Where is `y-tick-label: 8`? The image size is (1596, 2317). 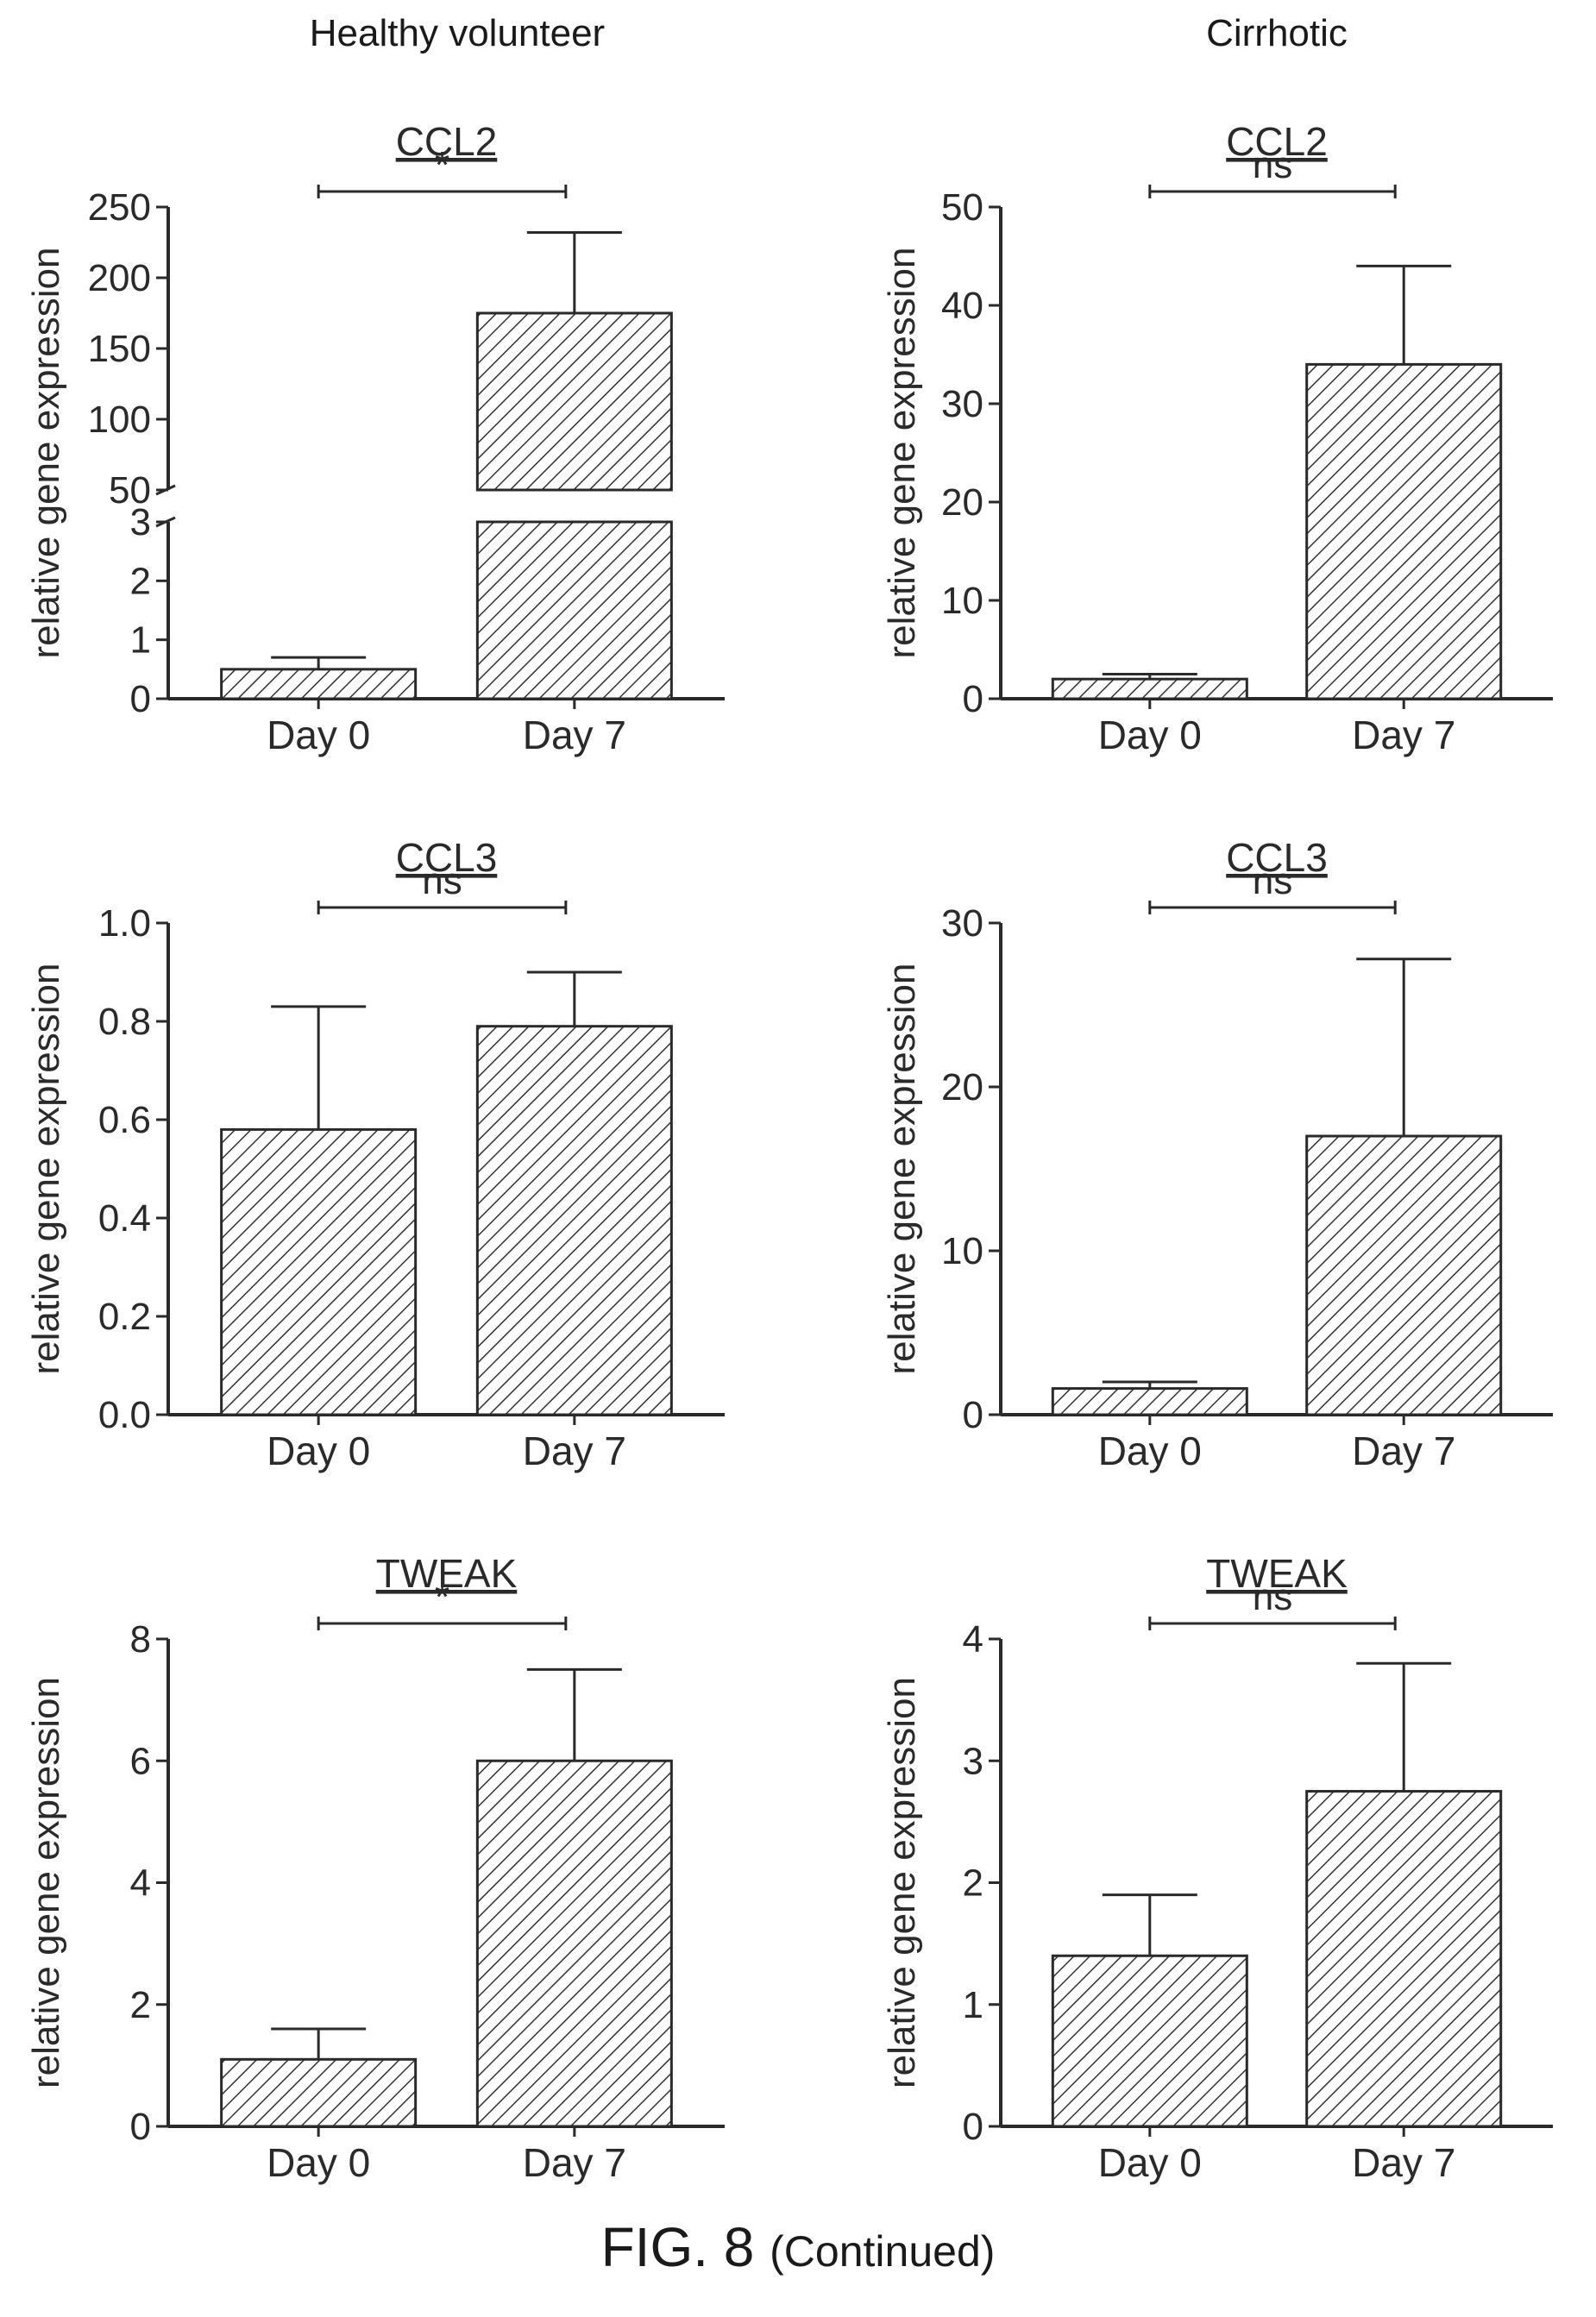
y-tick-label: 8 is located at coordinates (140, 1639).